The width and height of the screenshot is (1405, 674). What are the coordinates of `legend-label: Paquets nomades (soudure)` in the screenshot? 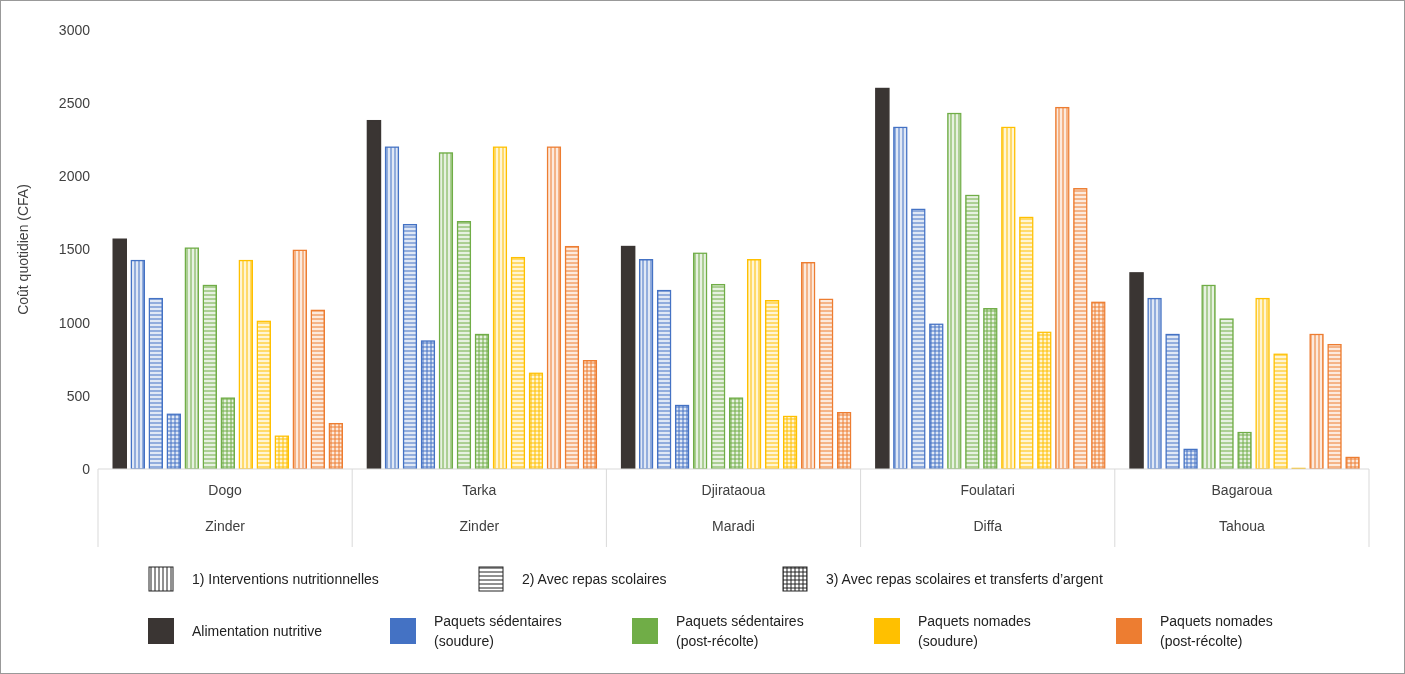 It's located at (974, 631).